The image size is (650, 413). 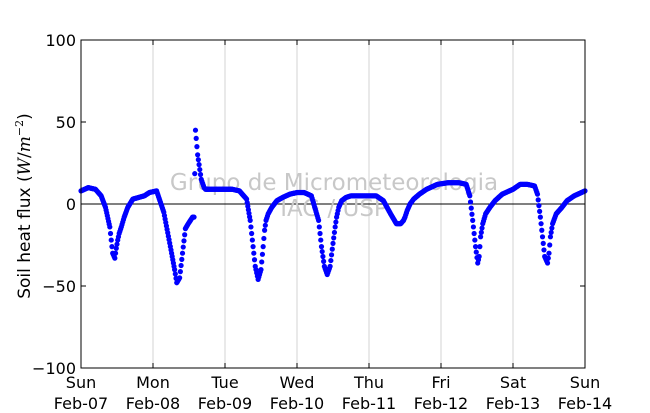 I want to click on x-tick-date-6: Feb-13, so click(x=513, y=401).